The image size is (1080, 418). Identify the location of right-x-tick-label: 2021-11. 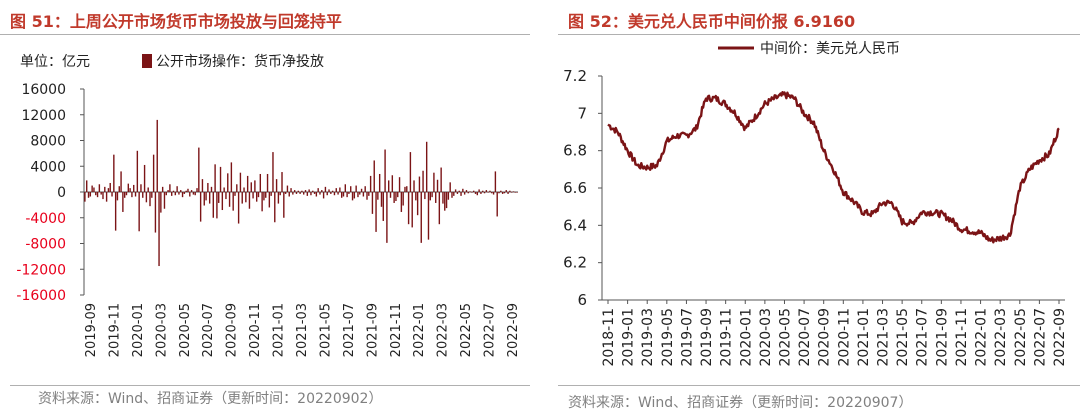
(962, 337).